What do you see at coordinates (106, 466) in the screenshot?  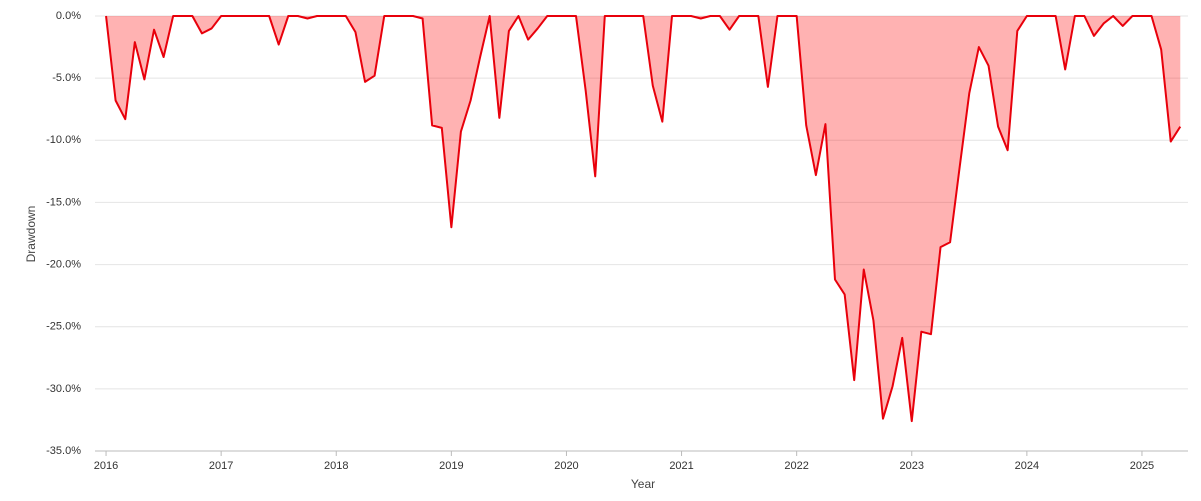 I see `x-tick-label: 2016` at bounding box center [106, 466].